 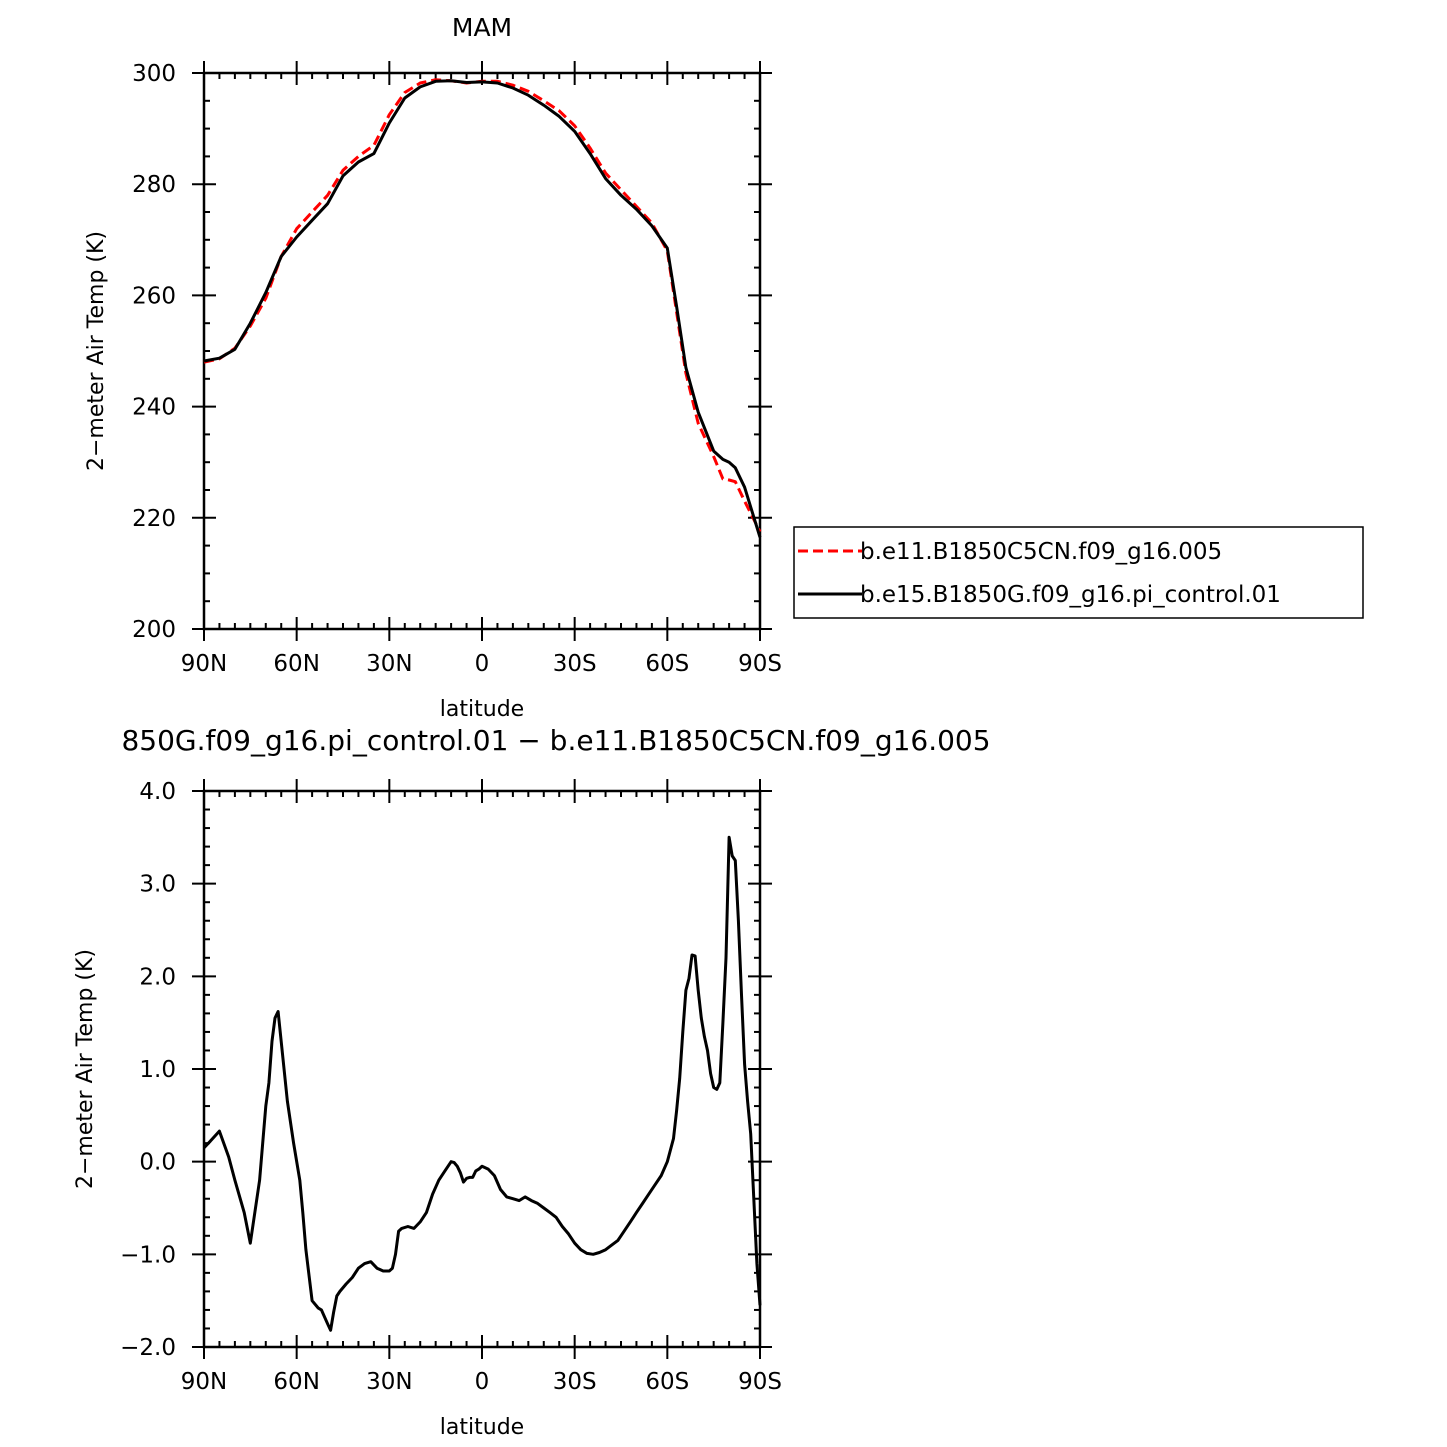 What do you see at coordinates (154, 185) in the screenshot?
I see `y-tick-label: 280` at bounding box center [154, 185].